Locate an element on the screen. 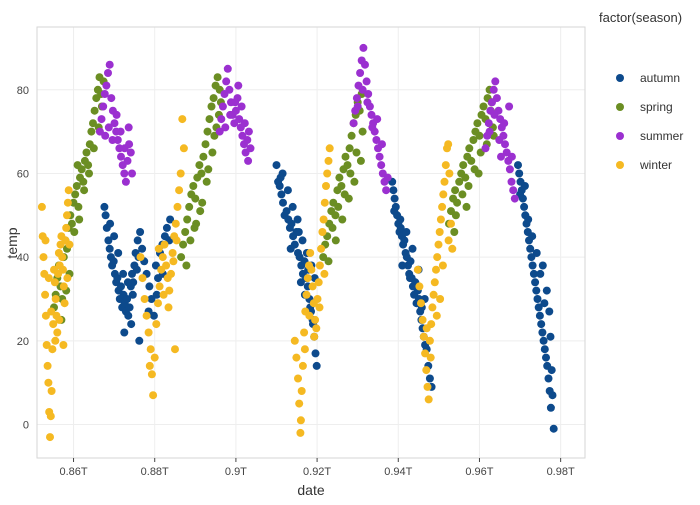  legend-item-autumn: autumn is located at coordinates (648, 78).